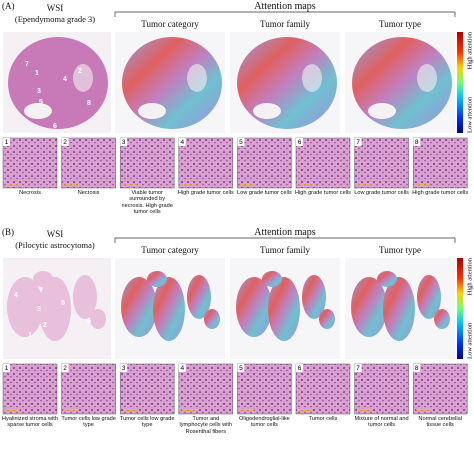 This screenshot has width=474, height=450. Describe the element at coordinates (460, 308) in the screenshot. I see `colorbar` at that location.